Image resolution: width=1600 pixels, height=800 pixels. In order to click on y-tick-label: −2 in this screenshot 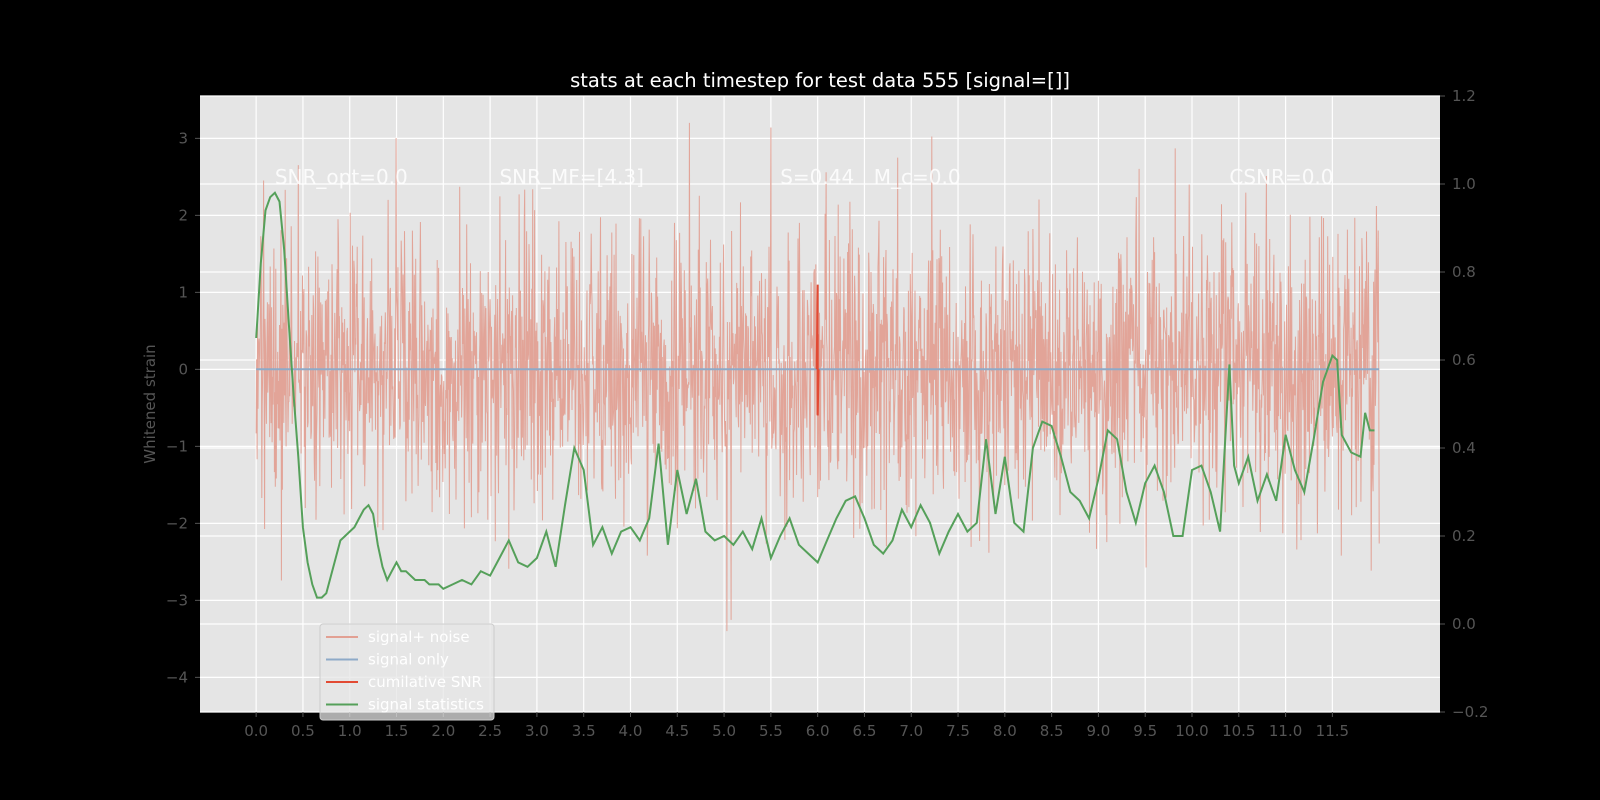, I will do `click(177, 523)`.